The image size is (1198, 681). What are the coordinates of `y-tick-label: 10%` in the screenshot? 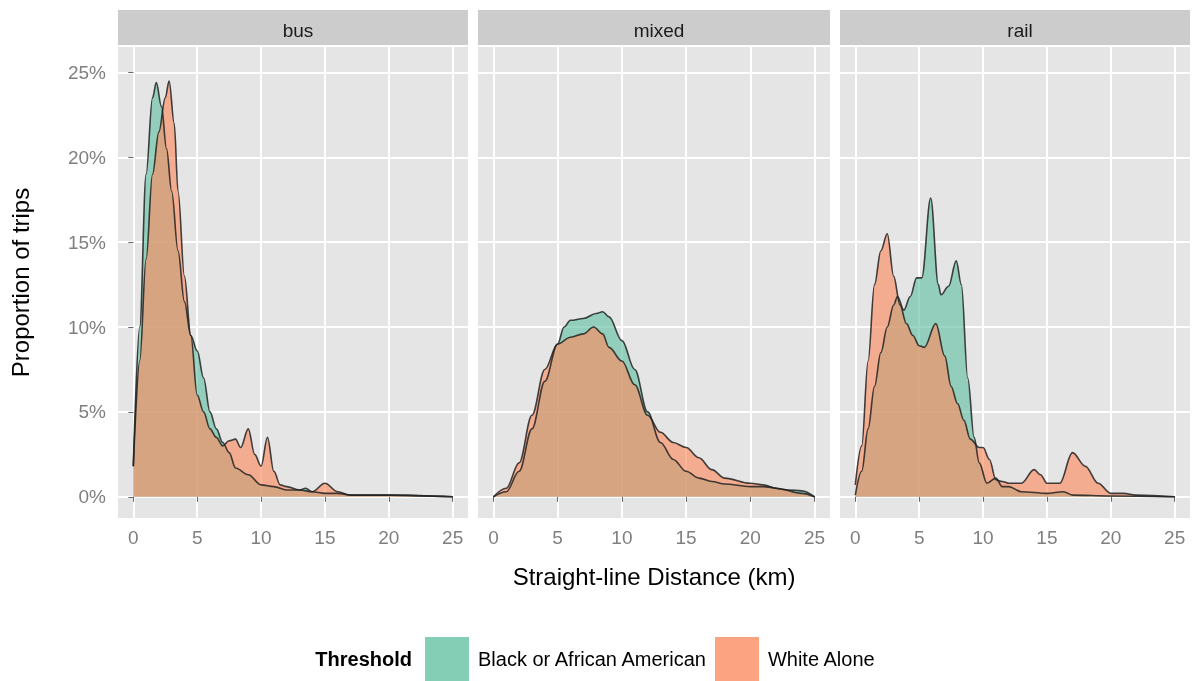 It's located at (87, 327).